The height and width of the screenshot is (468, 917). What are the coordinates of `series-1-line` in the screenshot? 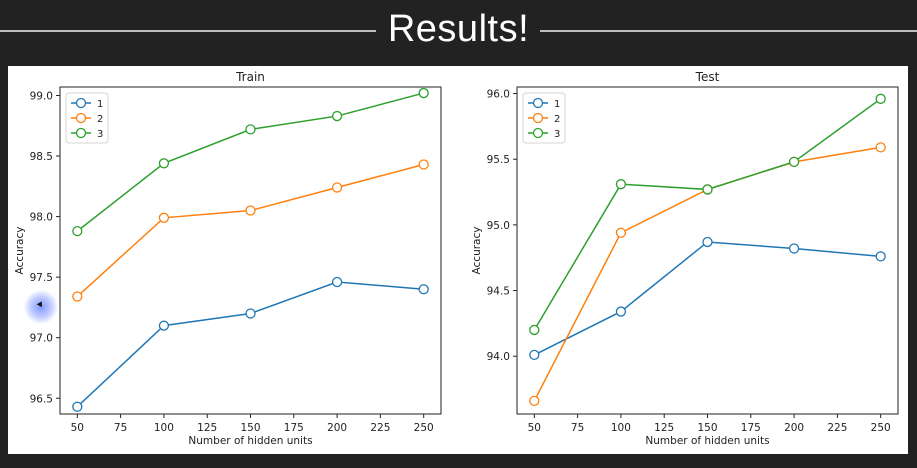 It's located at (250, 344).